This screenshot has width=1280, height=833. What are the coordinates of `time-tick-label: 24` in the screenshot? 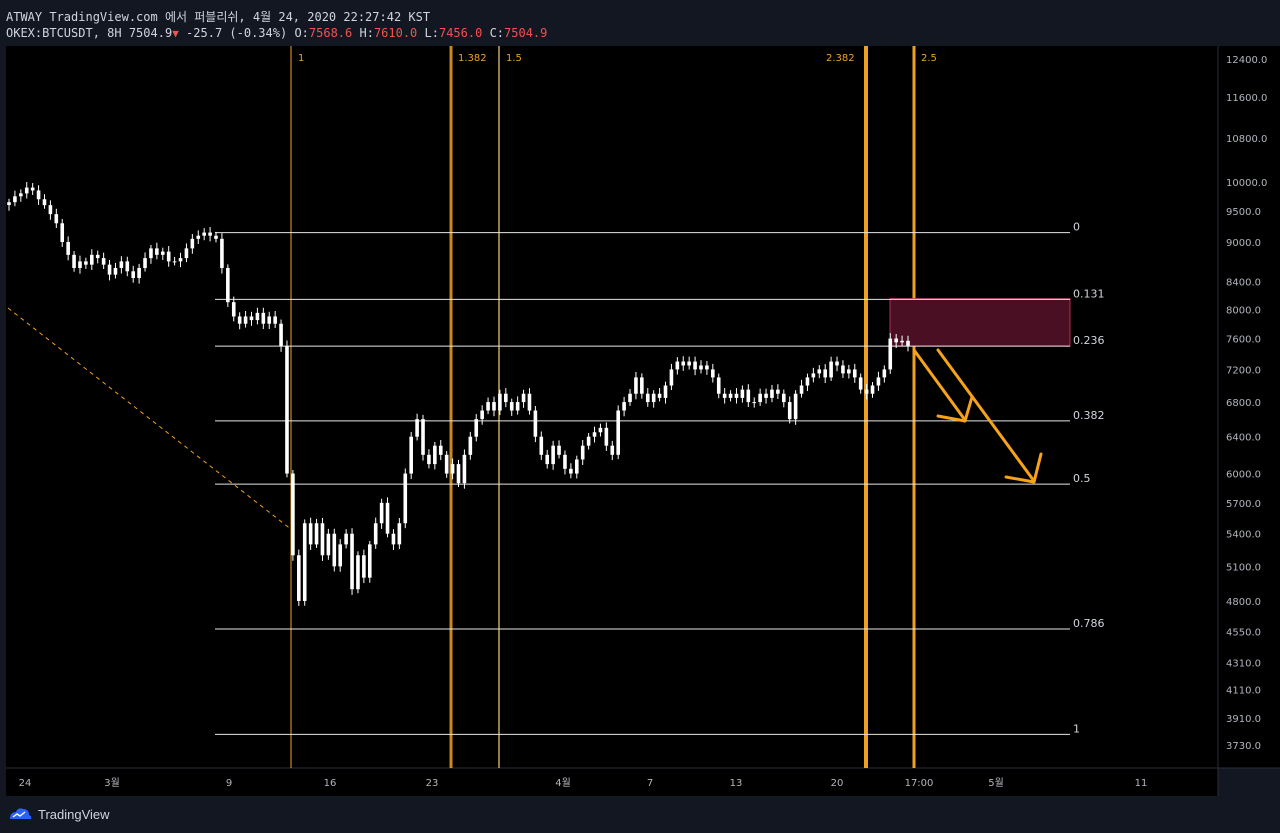 It's located at (25, 783).